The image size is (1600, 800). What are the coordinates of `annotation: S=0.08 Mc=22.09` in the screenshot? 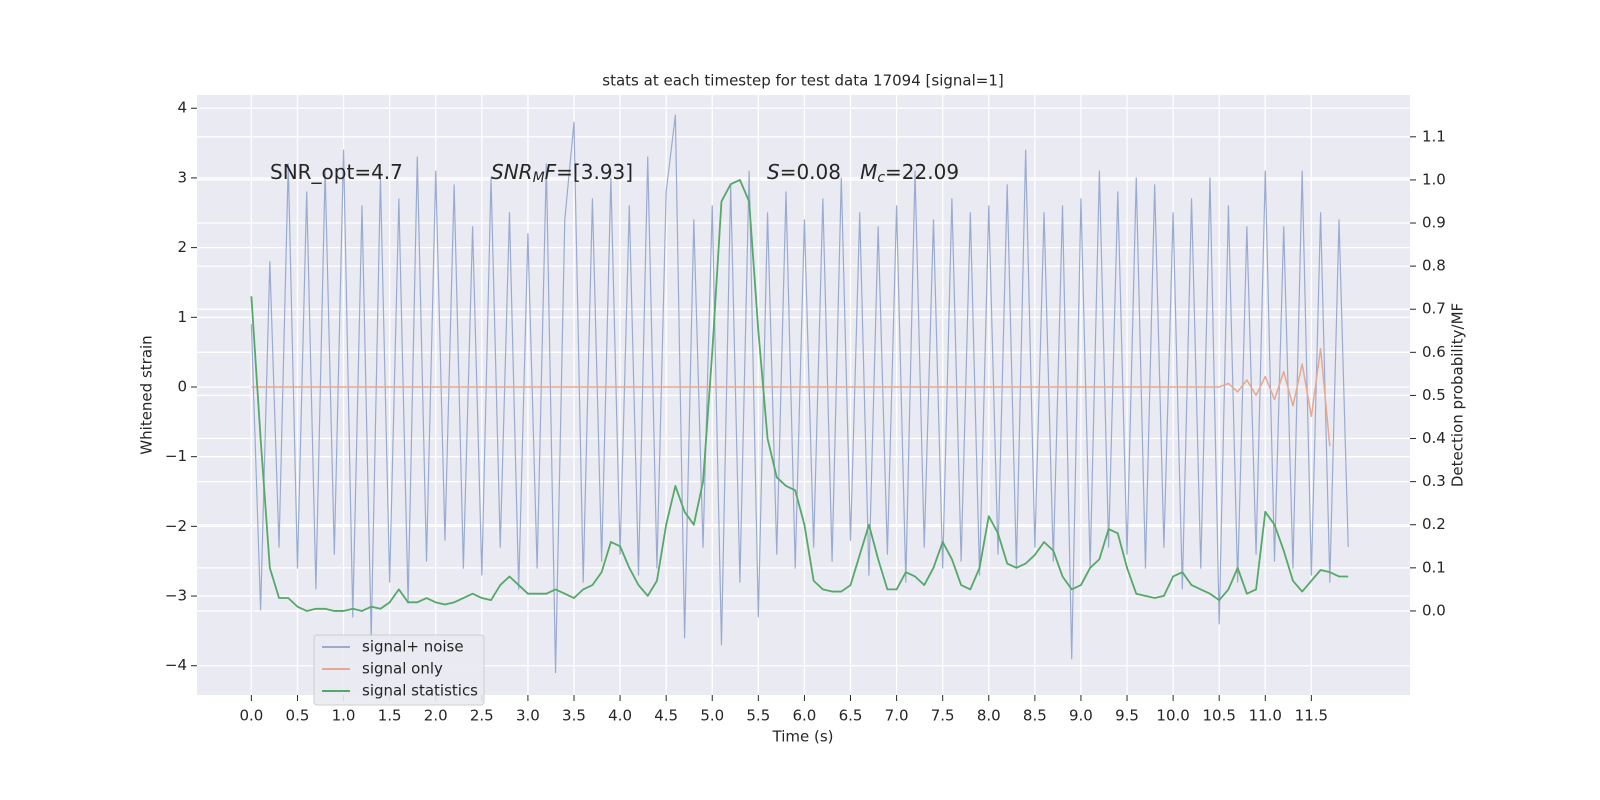 It's located at (863, 173).